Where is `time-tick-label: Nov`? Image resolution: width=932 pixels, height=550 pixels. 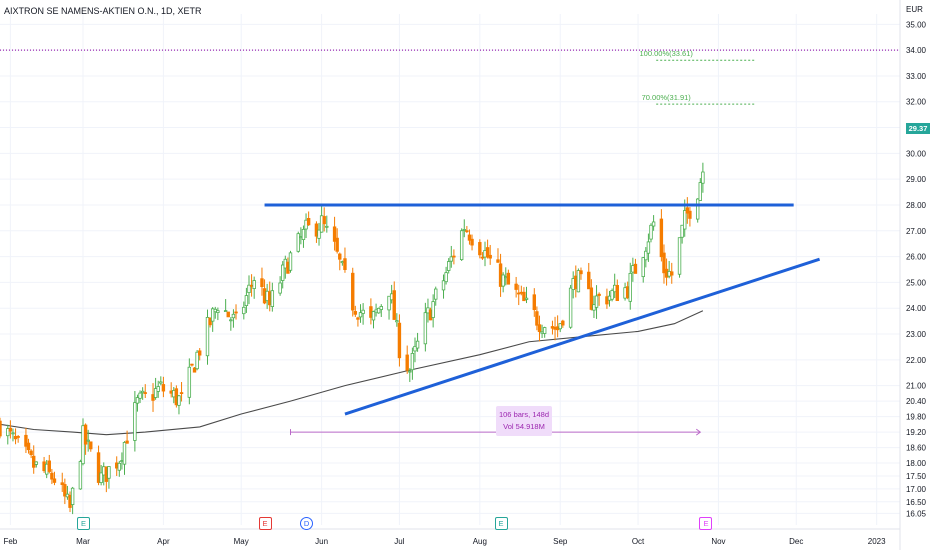 time-tick-label: Nov is located at coordinates (718, 541).